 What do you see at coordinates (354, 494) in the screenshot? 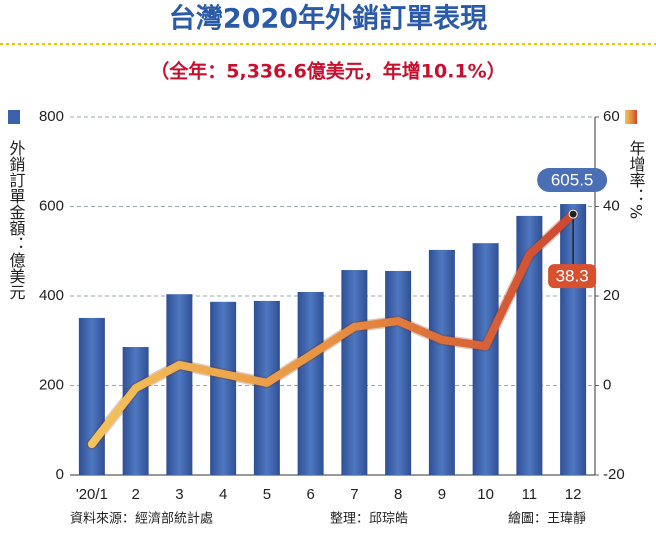
I see `x-tick-label: 7` at bounding box center [354, 494].